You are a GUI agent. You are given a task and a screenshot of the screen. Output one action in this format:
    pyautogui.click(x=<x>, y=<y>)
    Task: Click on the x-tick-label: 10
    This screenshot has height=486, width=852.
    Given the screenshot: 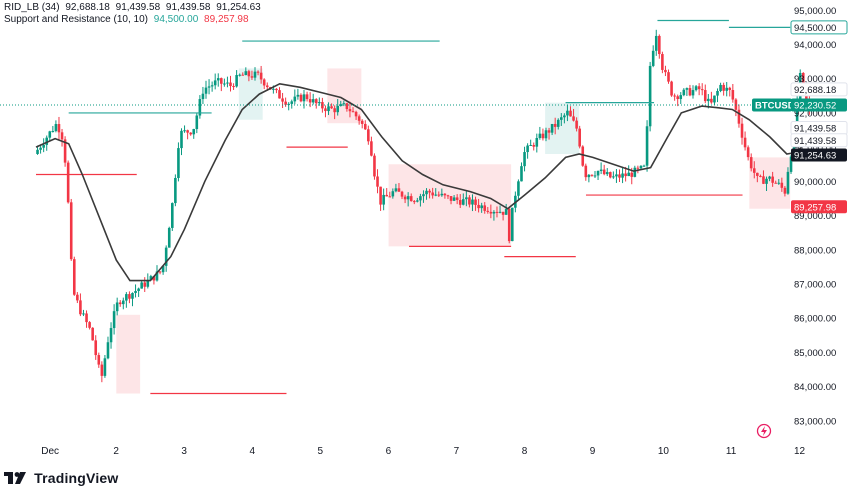 What is the action you would take?
    pyautogui.click(x=664, y=451)
    